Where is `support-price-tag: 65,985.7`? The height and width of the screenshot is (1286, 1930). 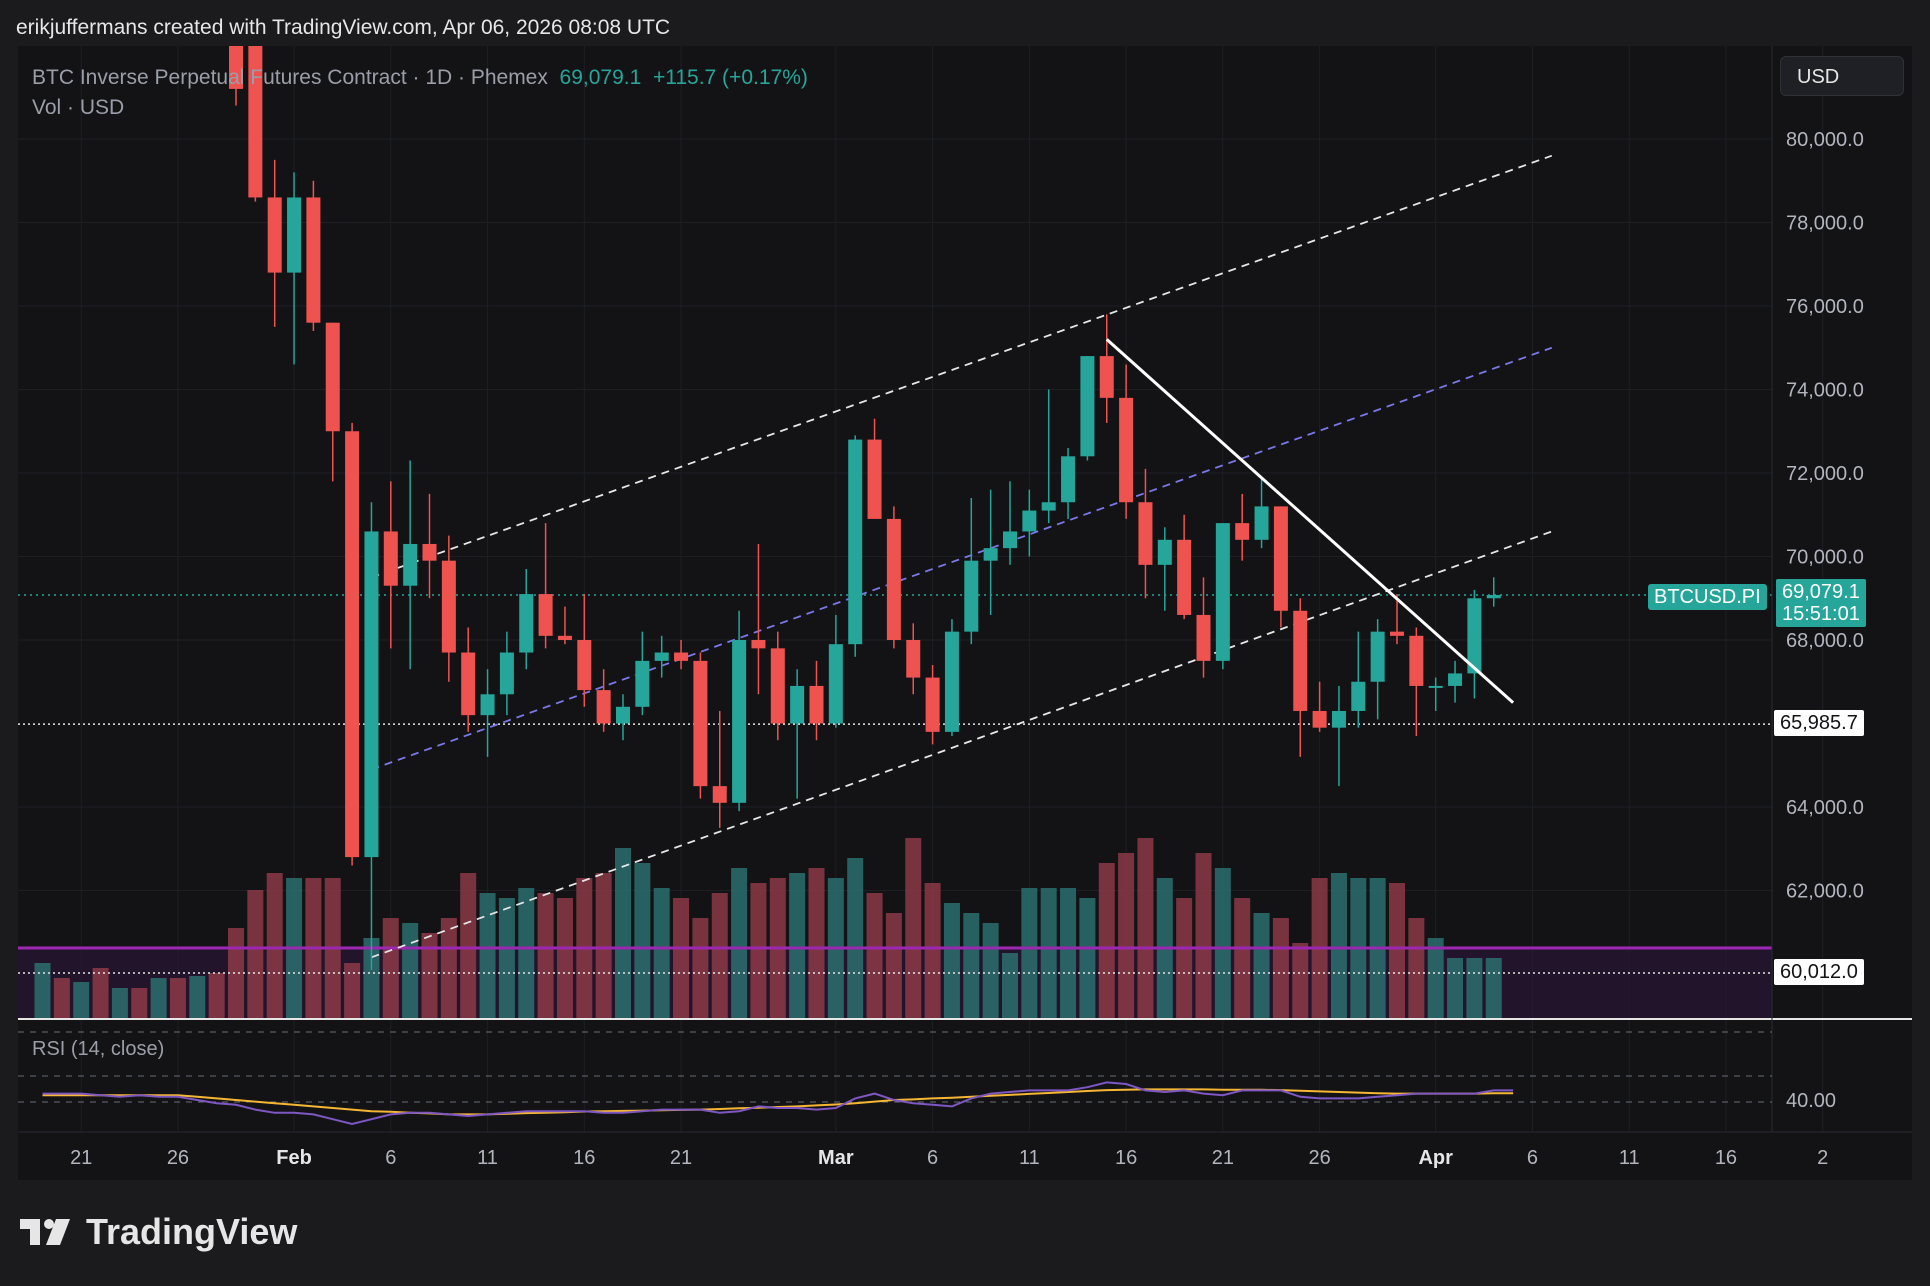 support-price-tag: 65,985.7 is located at coordinates (1819, 723).